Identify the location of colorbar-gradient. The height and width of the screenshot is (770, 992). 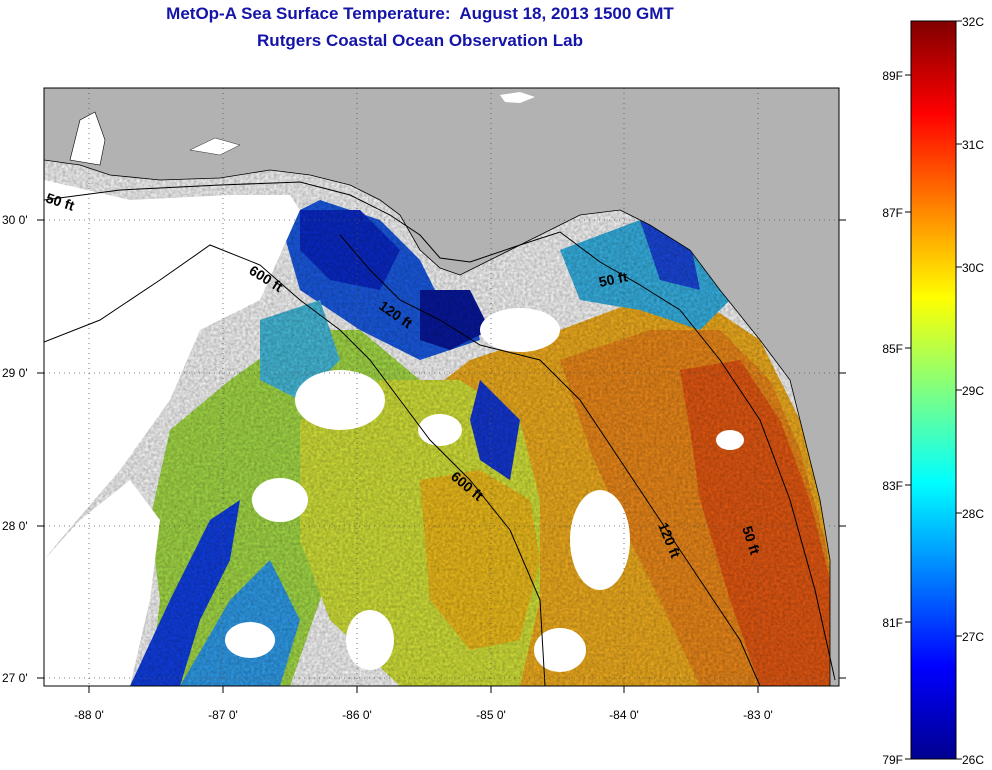
(933, 390).